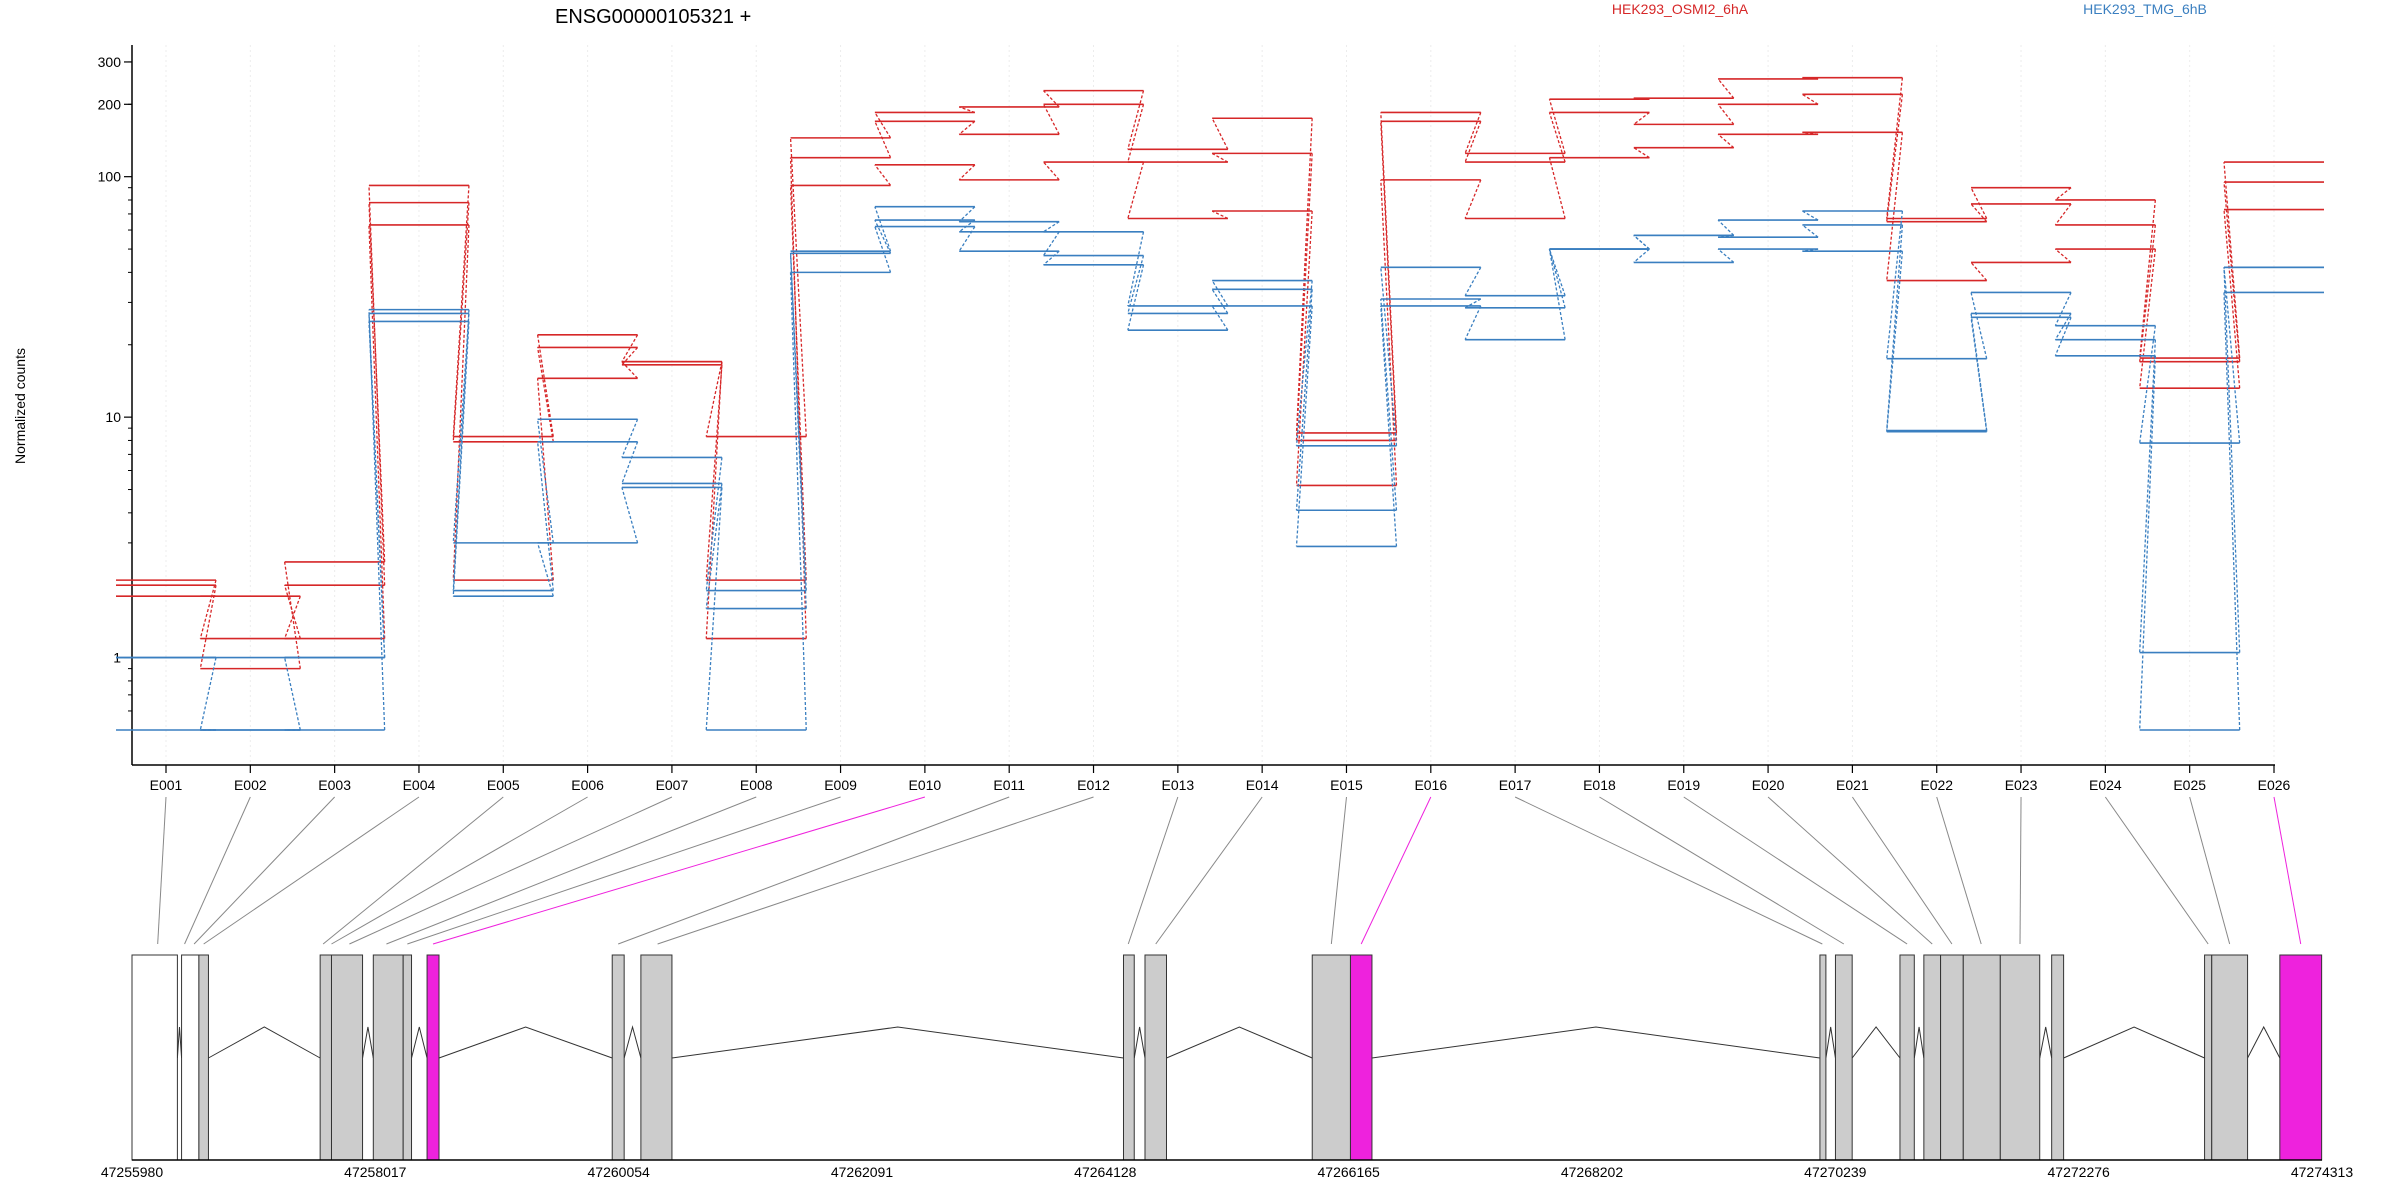 The image size is (2400, 1200). Describe the element at coordinates (2189, 785) in the screenshot. I see `x-tick-label-E025: E025` at that location.